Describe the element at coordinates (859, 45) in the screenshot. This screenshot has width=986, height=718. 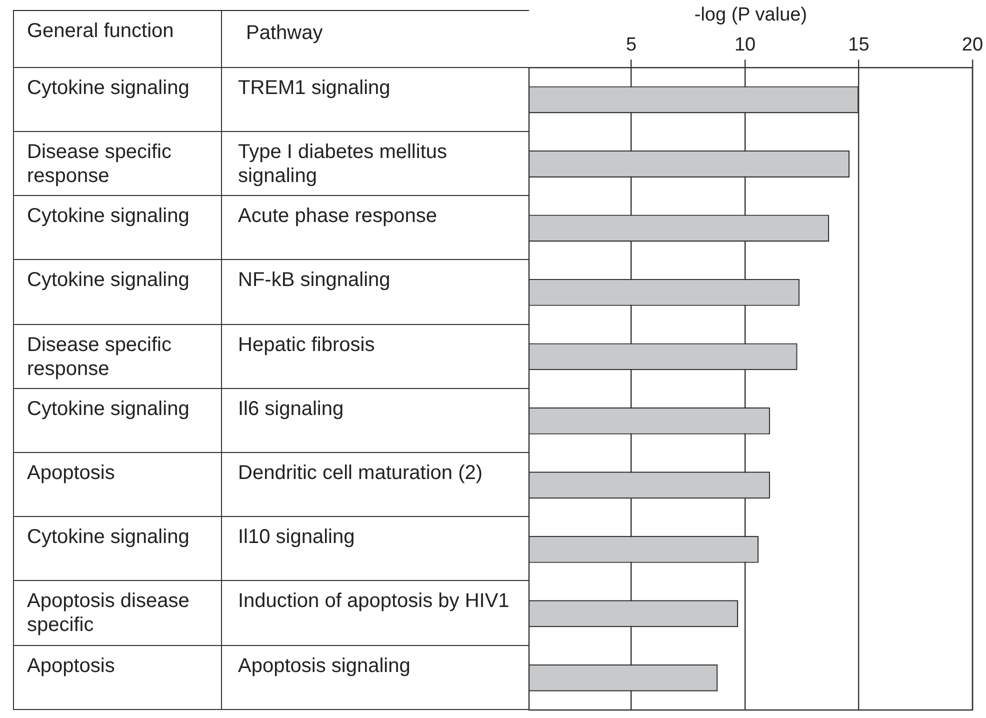
I see `x-tick-label: 15` at that location.